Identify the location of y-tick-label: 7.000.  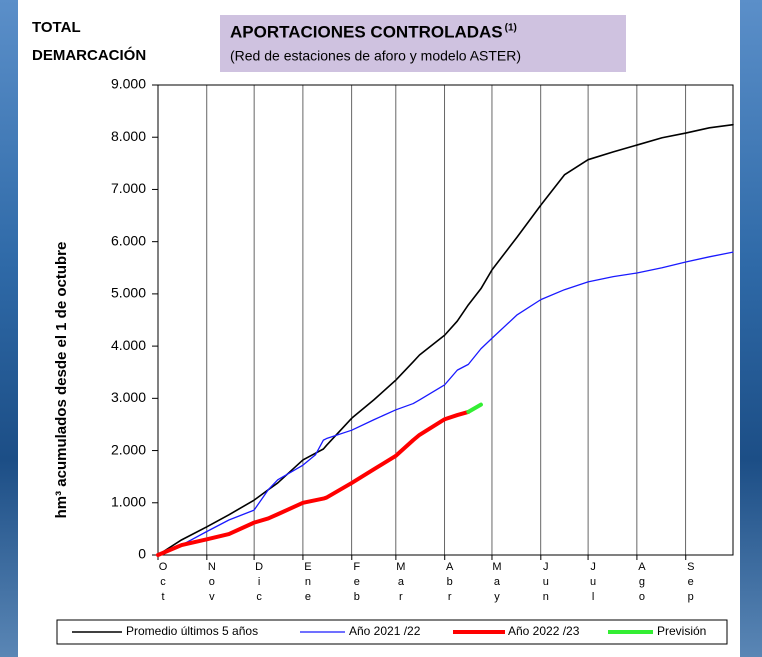
(128, 188).